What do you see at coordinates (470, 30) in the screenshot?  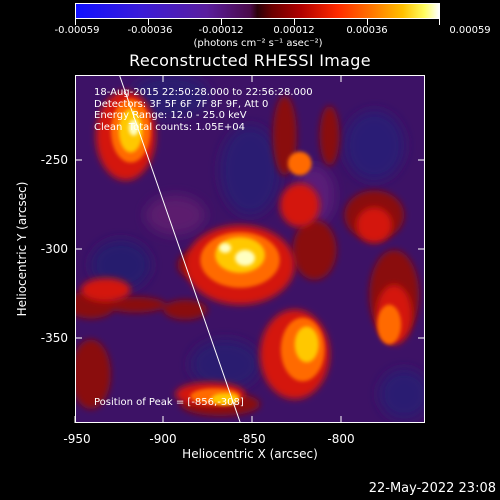 I see `colorbar-label: 0.00059` at bounding box center [470, 30].